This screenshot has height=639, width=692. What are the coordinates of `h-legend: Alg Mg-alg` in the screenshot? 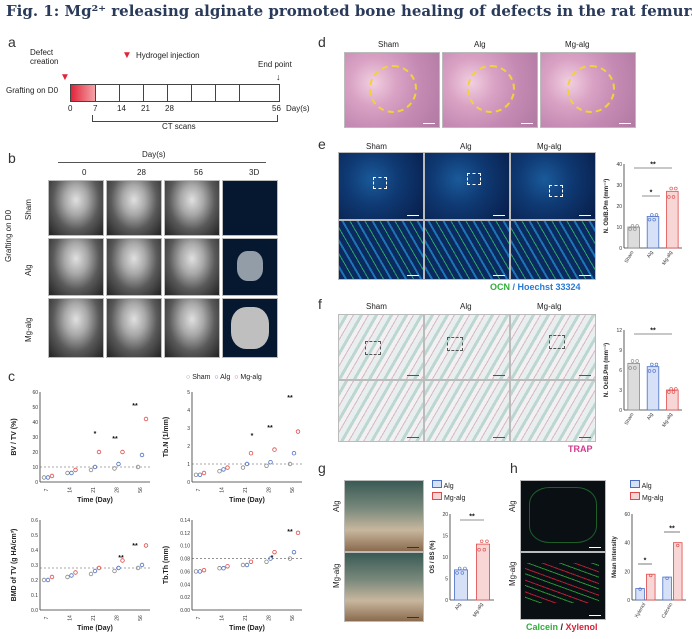 It's located at (646, 492).